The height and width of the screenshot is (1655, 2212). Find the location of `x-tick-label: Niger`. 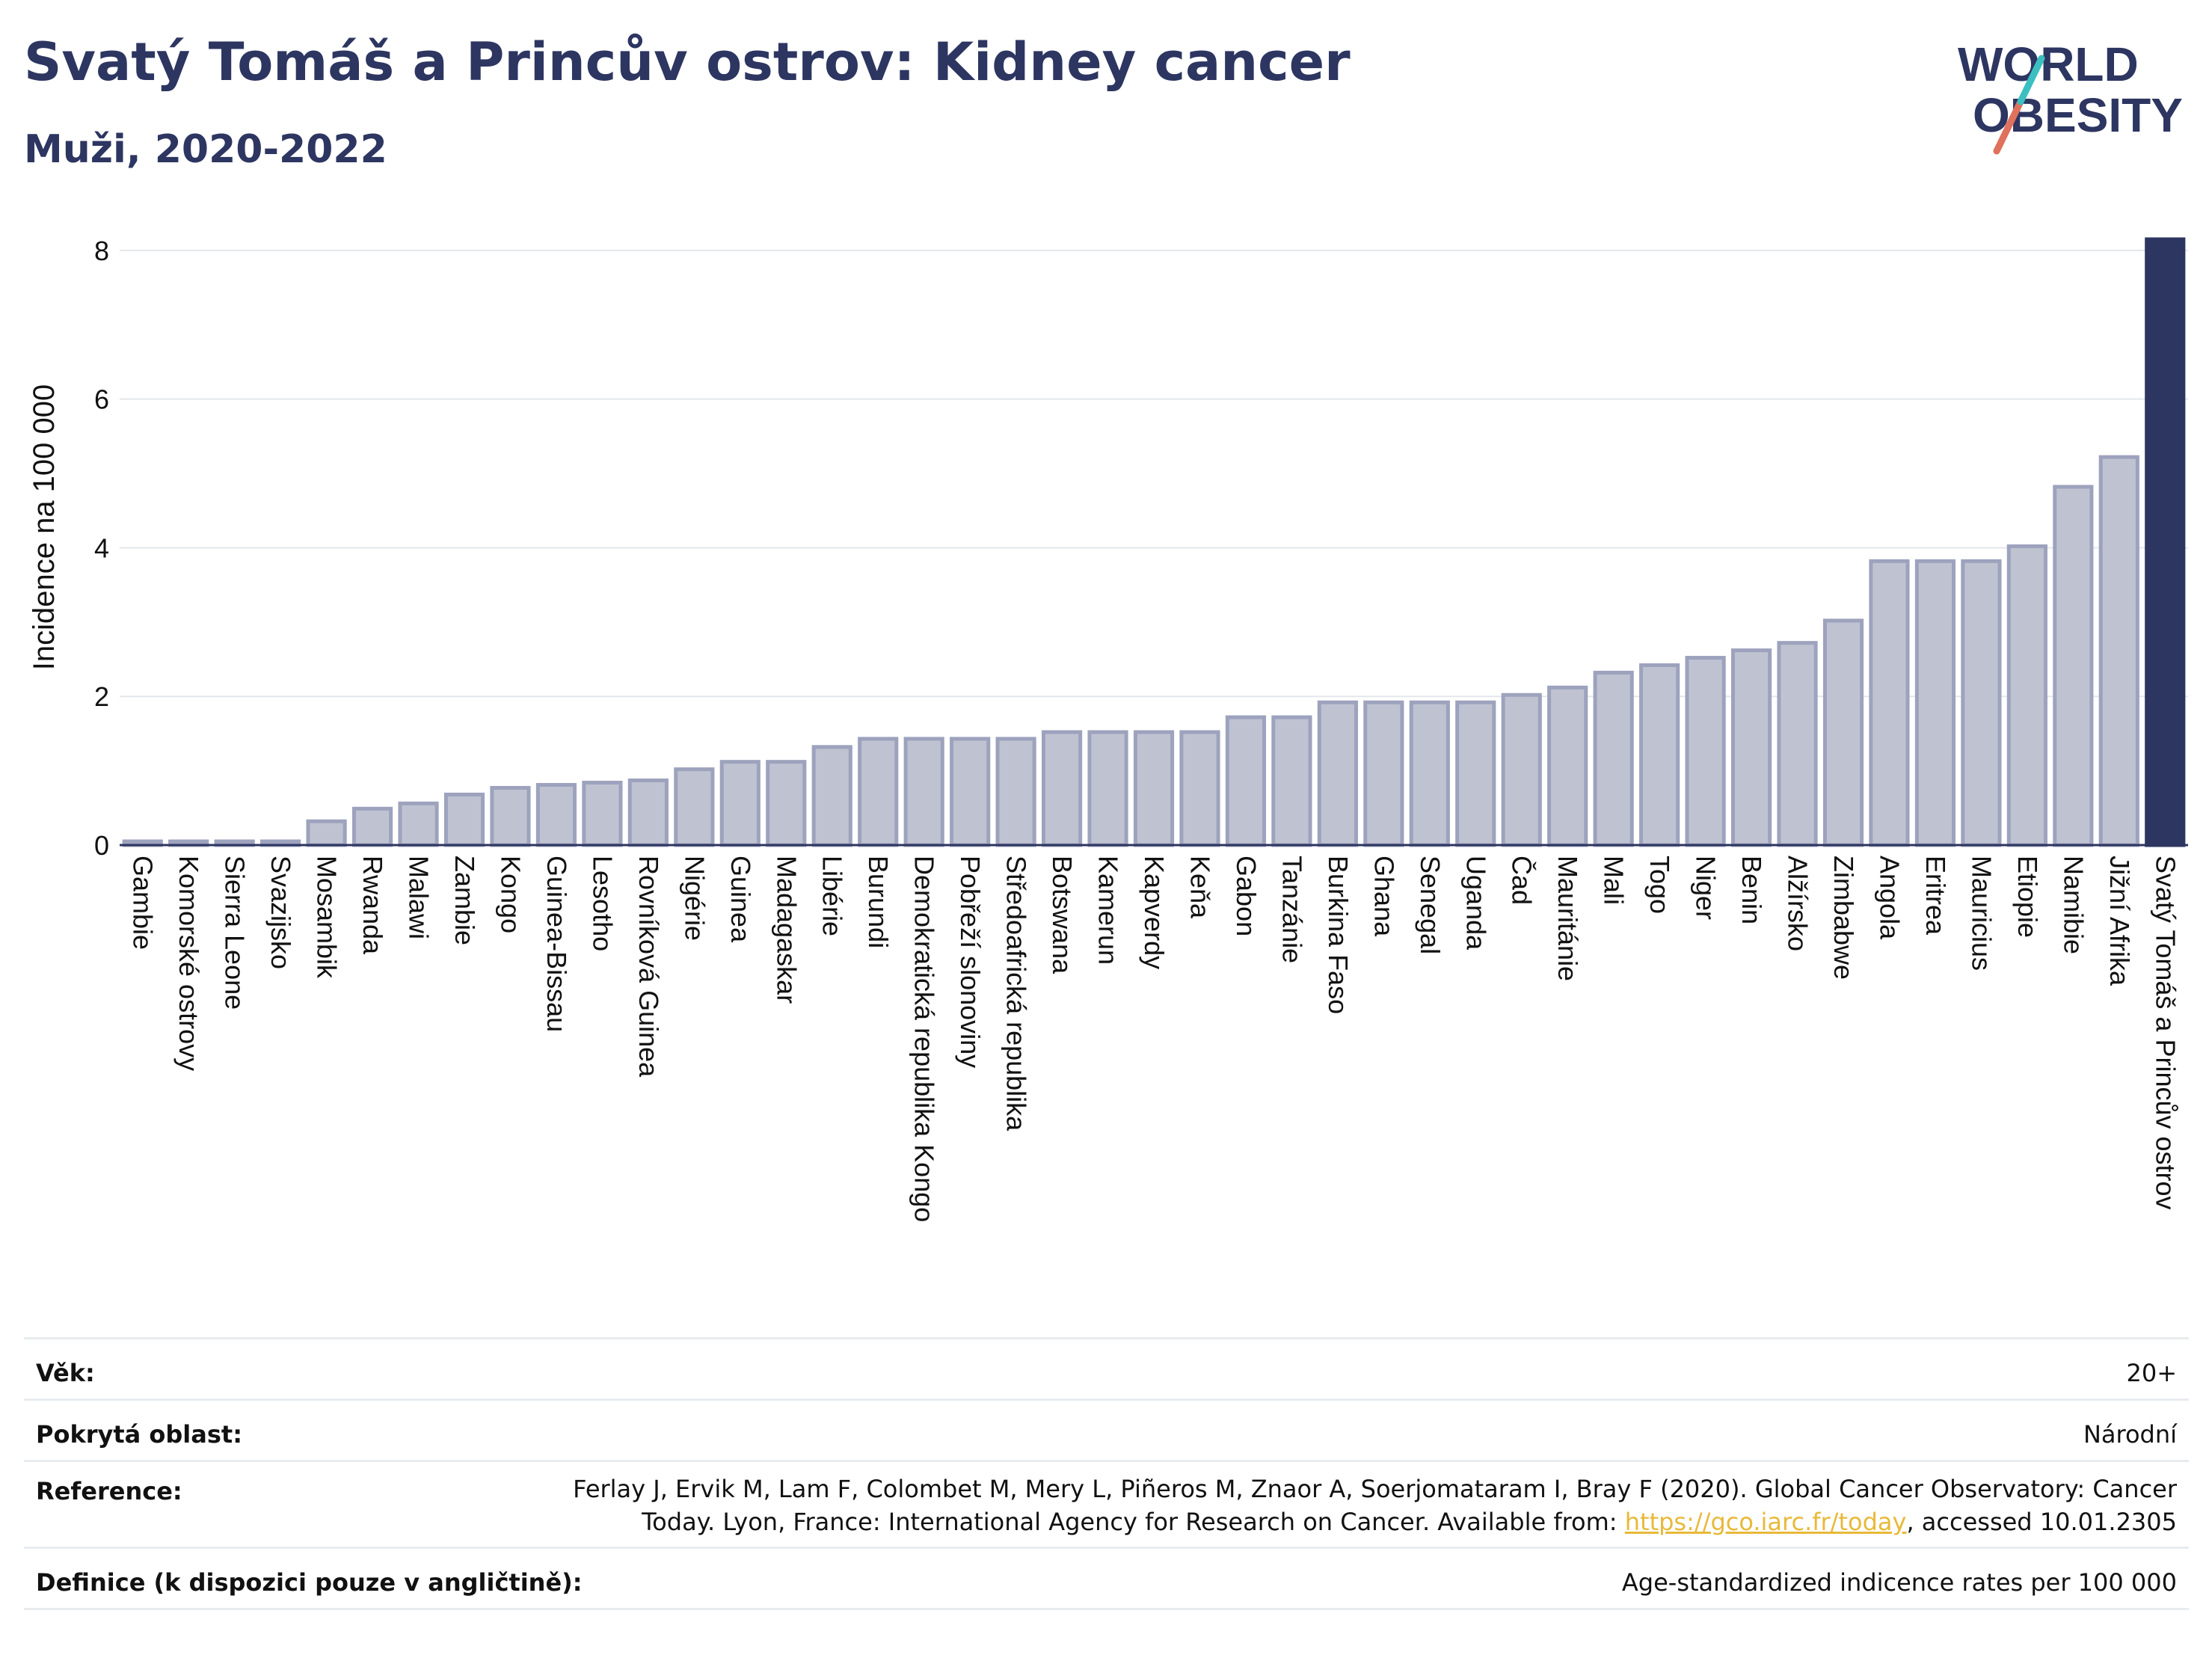

x-tick-label: Niger is located at coordinates (1706, 888).